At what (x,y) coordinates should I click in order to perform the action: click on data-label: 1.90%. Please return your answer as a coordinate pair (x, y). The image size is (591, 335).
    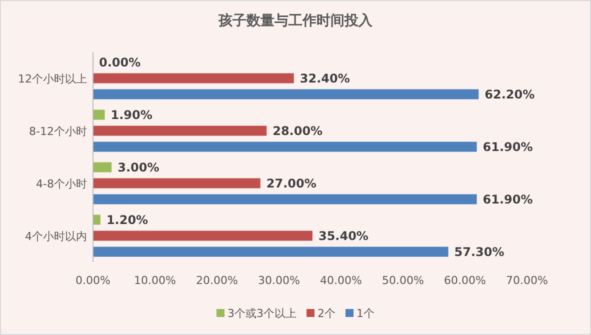
    Looking at the image, I should click on (131, 115).